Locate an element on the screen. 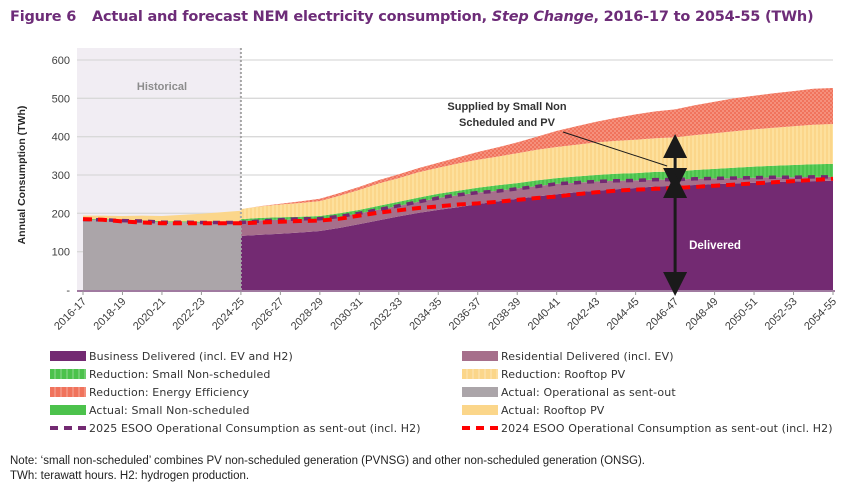 This screenshot has height=494, width=852. x-tick-label: 2018-19 is located at coordinates (110, 314).